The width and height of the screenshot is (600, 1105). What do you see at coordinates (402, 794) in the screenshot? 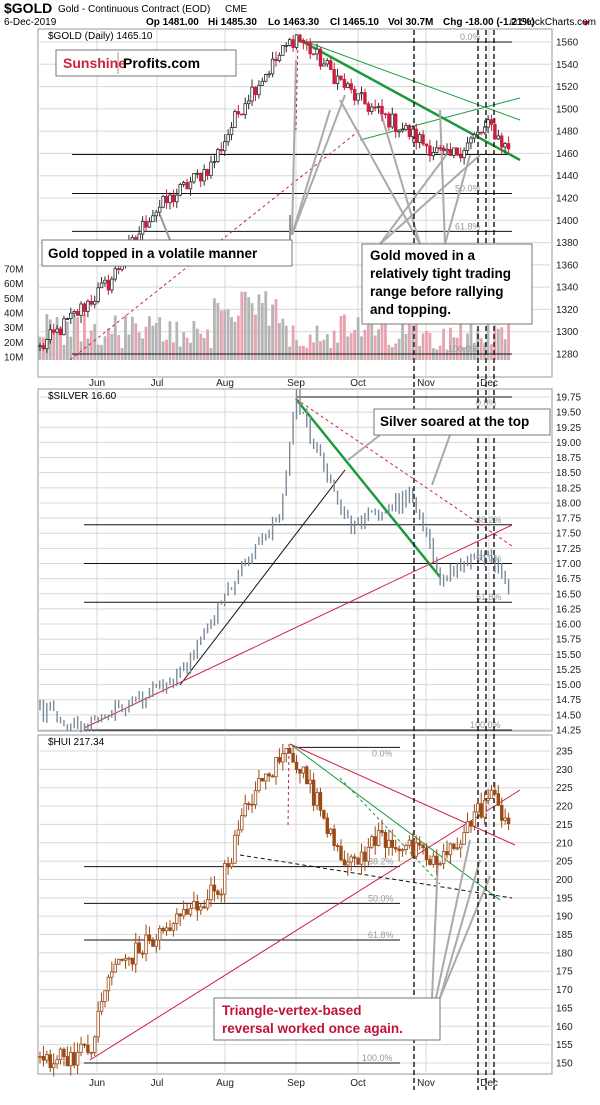
I see `hui-red-resistance-line` at bounding box center [402, 794].